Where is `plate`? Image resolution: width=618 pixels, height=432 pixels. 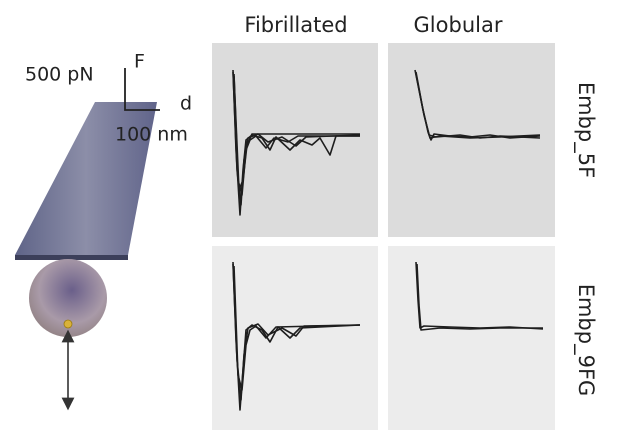
plate is located at coordinates (71, 257).